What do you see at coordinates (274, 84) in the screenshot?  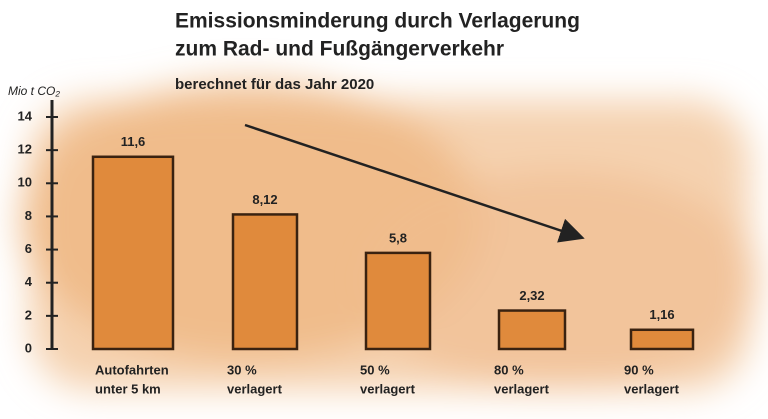 I see `chart-subtitle: berechnet für das Jahr 2020` at bounding box center [274, 84].